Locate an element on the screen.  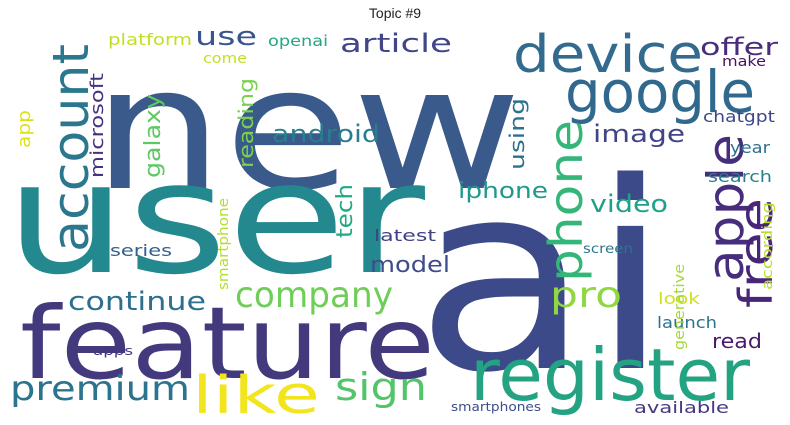
word-sign: sign is located at coordinates (381, 387).